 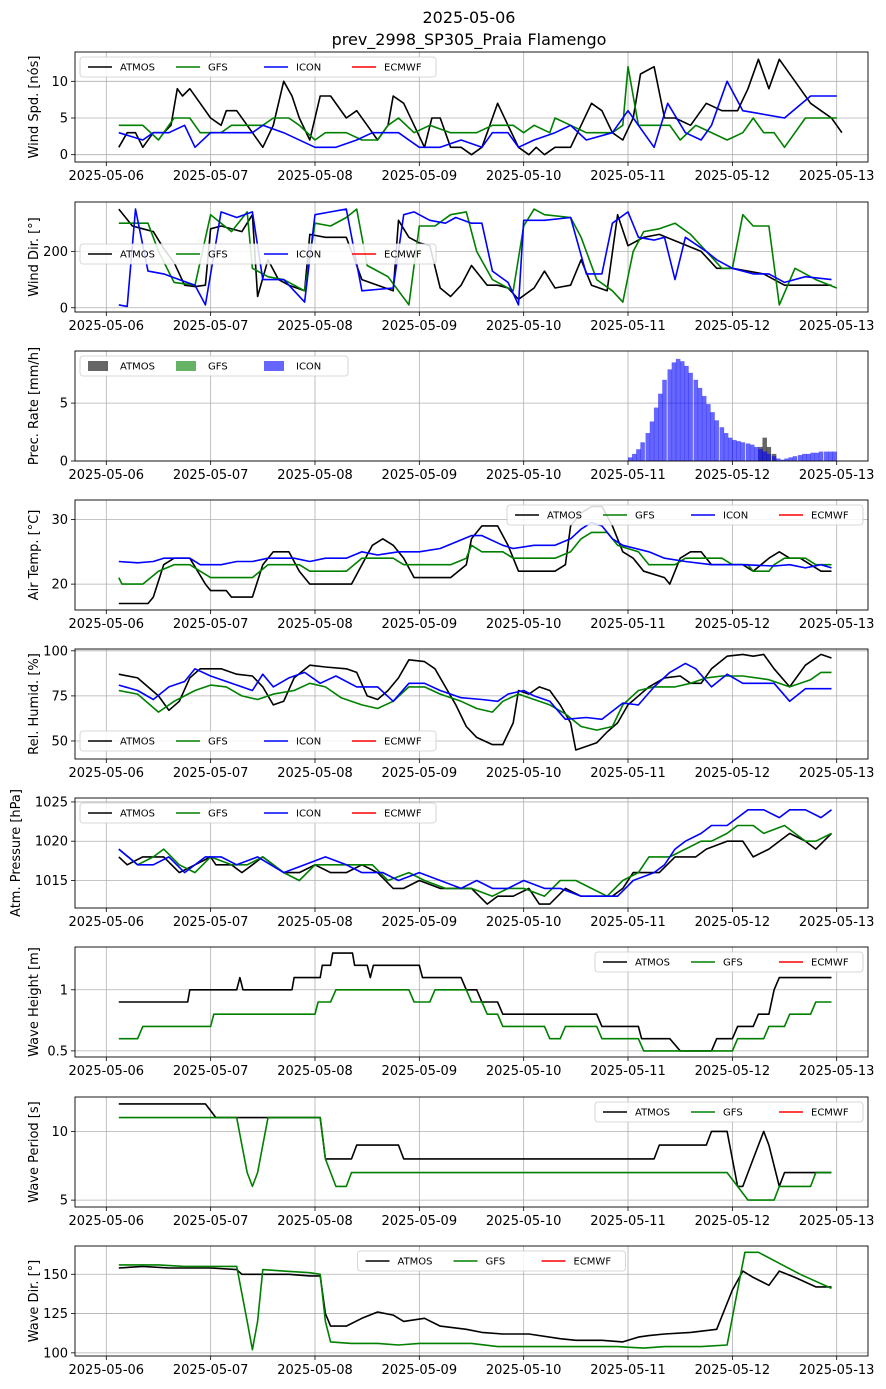 What do you see at coordinates (59, 1132) in the screenshot?
I see `y-tick-label: 10` at bounding box center [59, 1132].